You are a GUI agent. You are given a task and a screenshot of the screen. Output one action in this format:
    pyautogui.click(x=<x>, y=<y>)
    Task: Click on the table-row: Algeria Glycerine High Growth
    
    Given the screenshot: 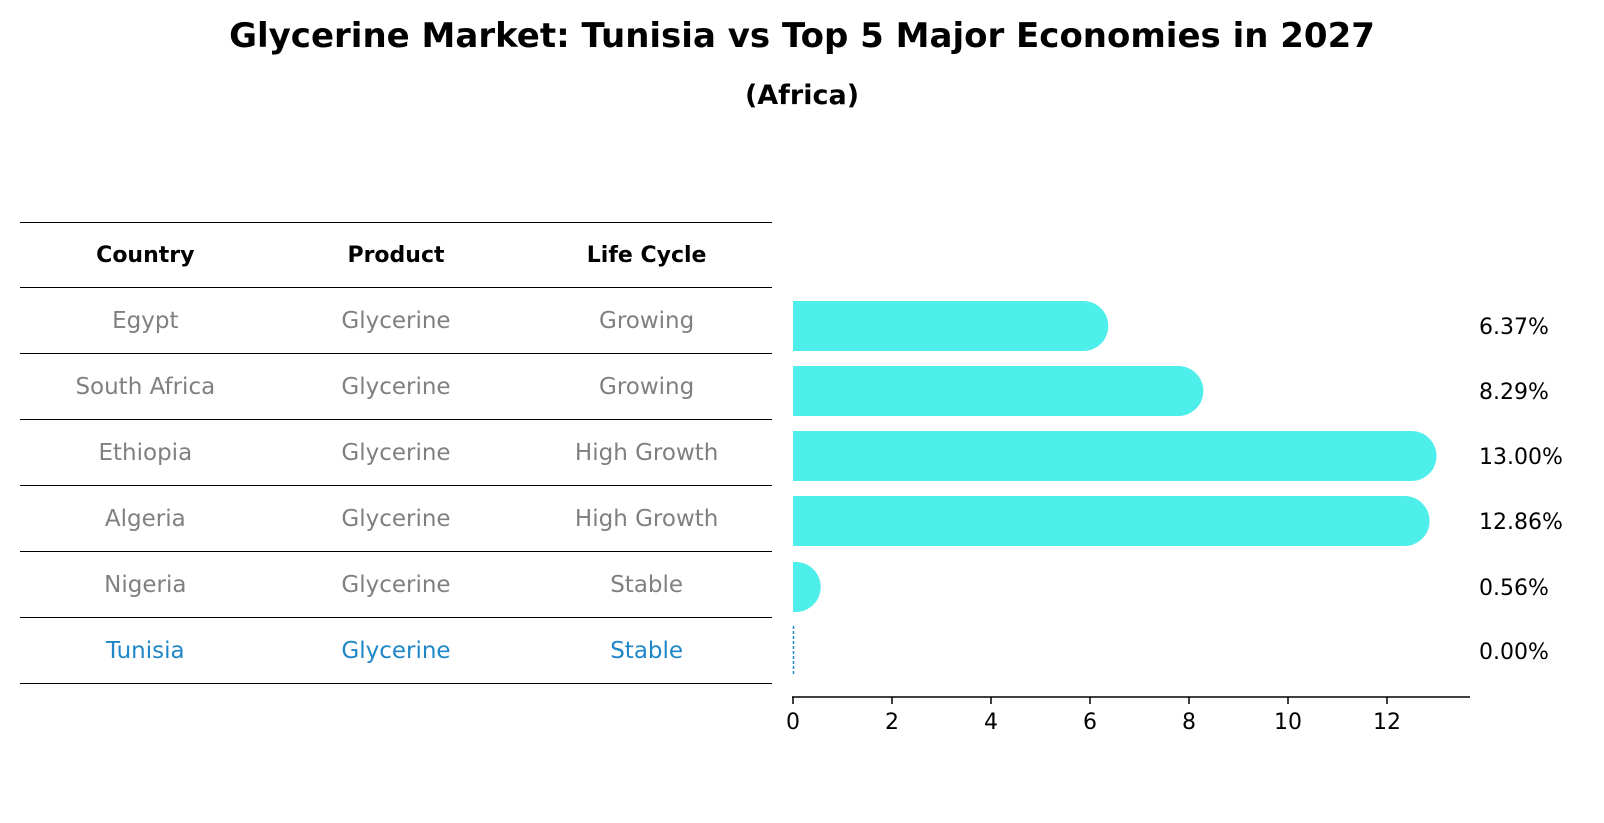 What is the action you would take?
    pyautogui.click(x=396, y=519)
    